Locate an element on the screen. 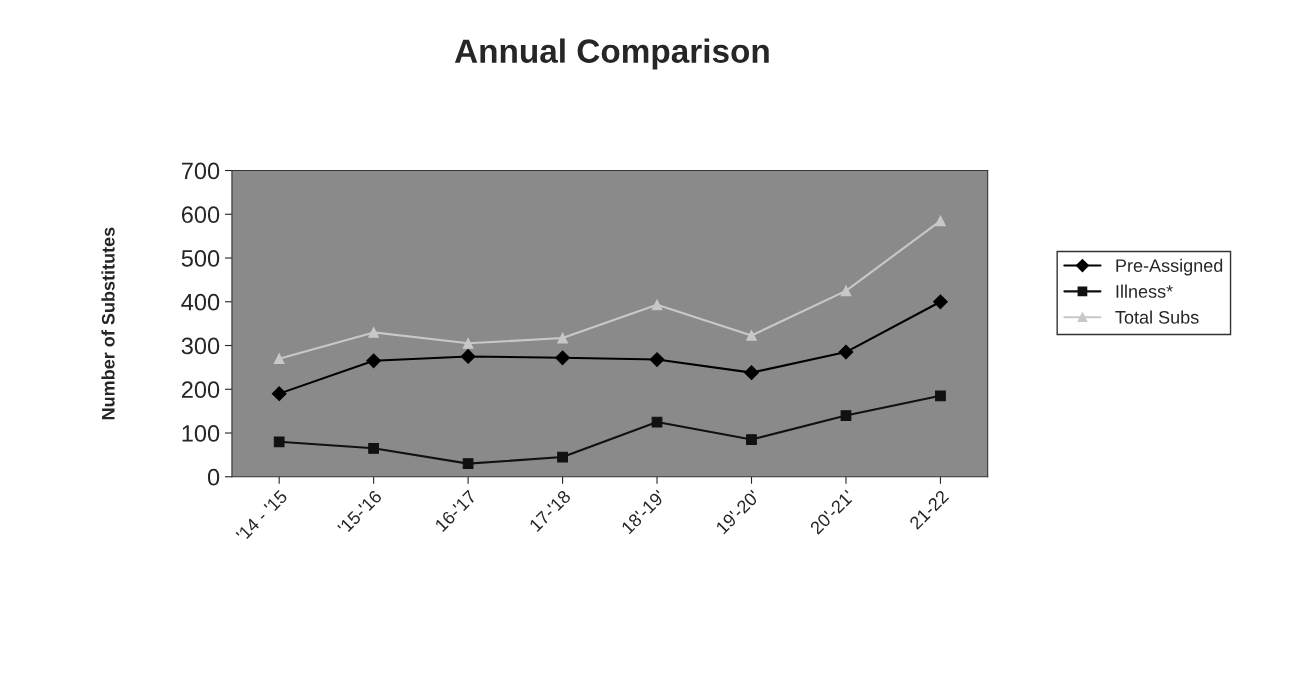 The width and height of the screenshot is (1303, 696). y-tick-label: 400 is located at coordinates (200, 302).